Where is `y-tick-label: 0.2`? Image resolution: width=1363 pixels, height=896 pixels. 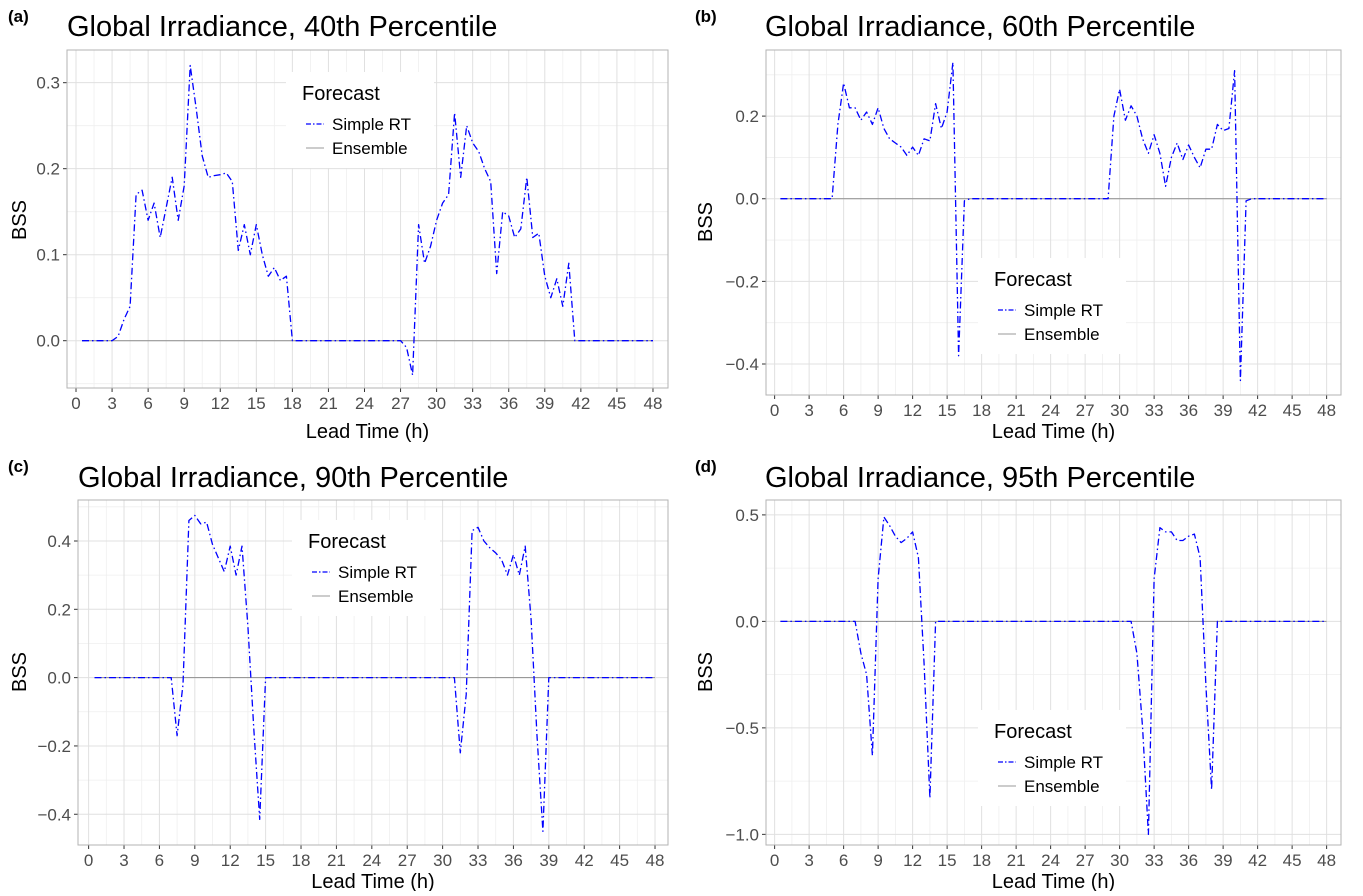
y-tick-label: 0.2 is located at coordinates (48, 169).